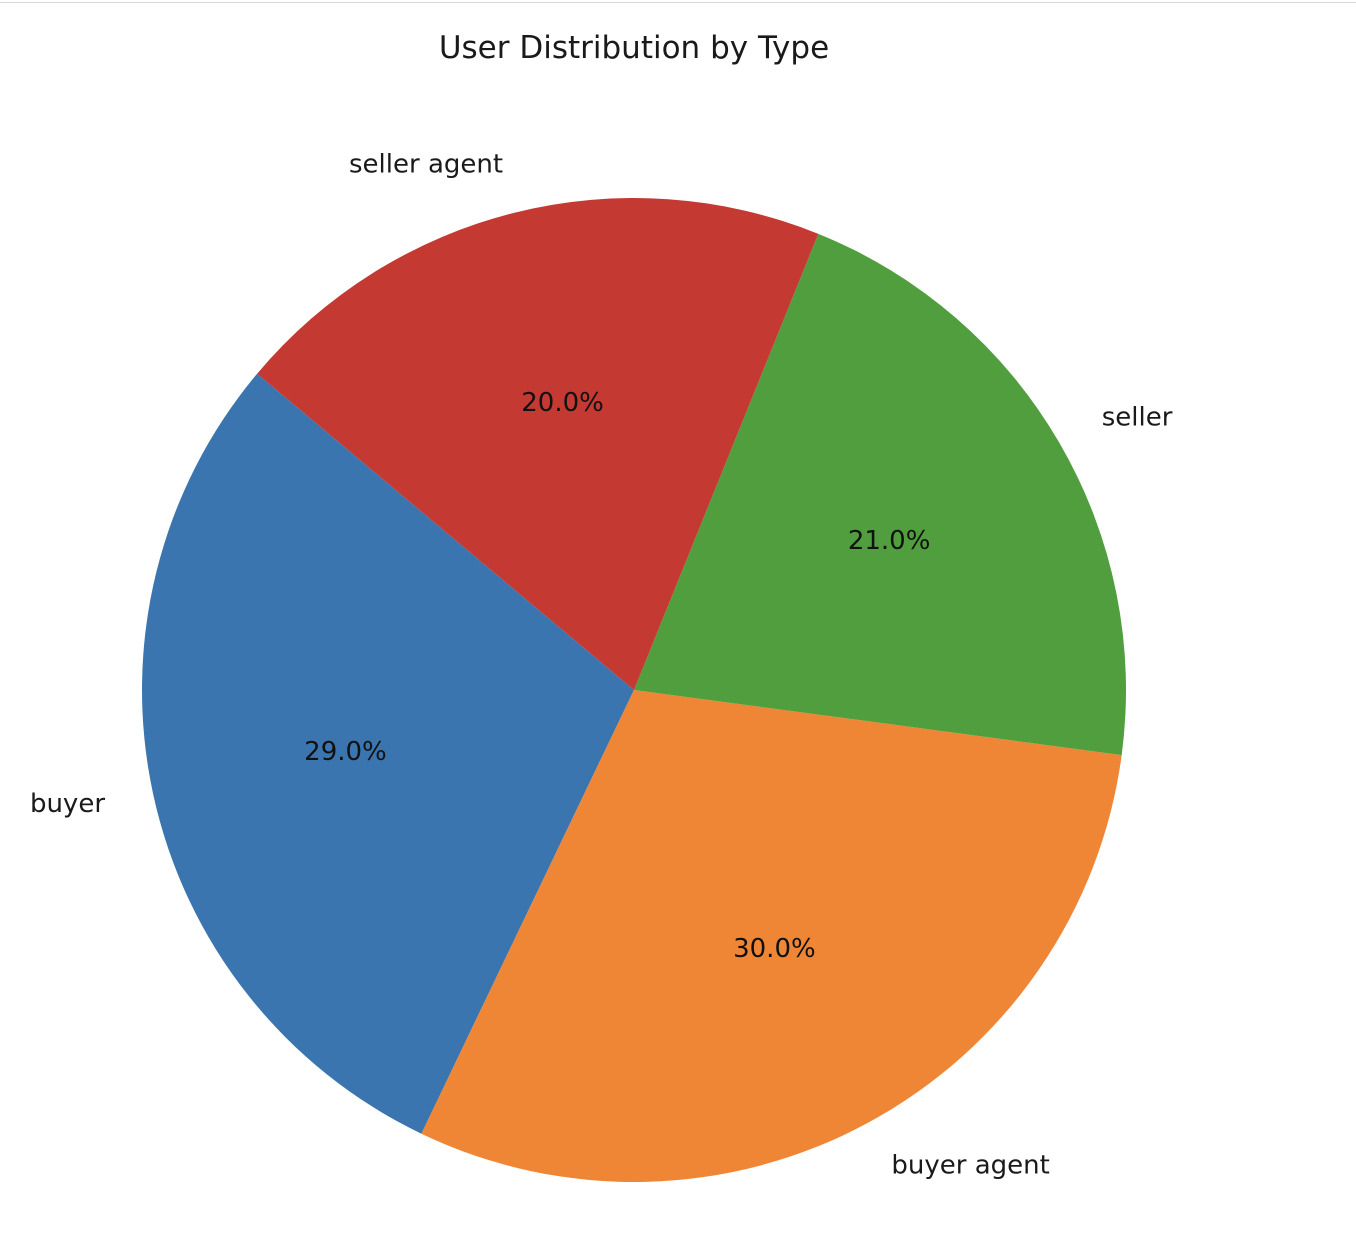  What do you see at coordinates (345, 752) in the screenshot?
I see `slice-percent-buyer: 29.0%` at bounding box center [345, 752].